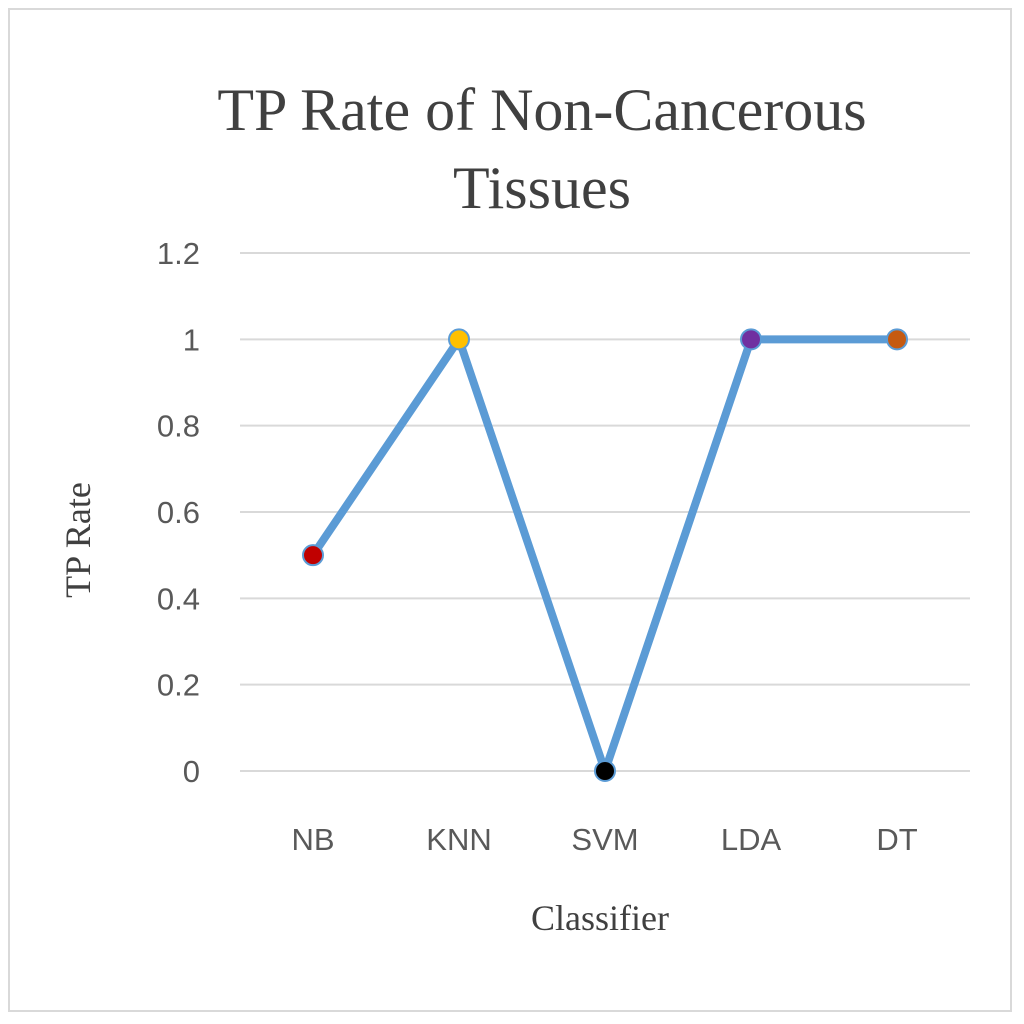 This screenshot has width=1024, height=1024. Describe the element at coordinates (178, 685) in the screenshot. I see `y-tick-label: 0.2` at that location.